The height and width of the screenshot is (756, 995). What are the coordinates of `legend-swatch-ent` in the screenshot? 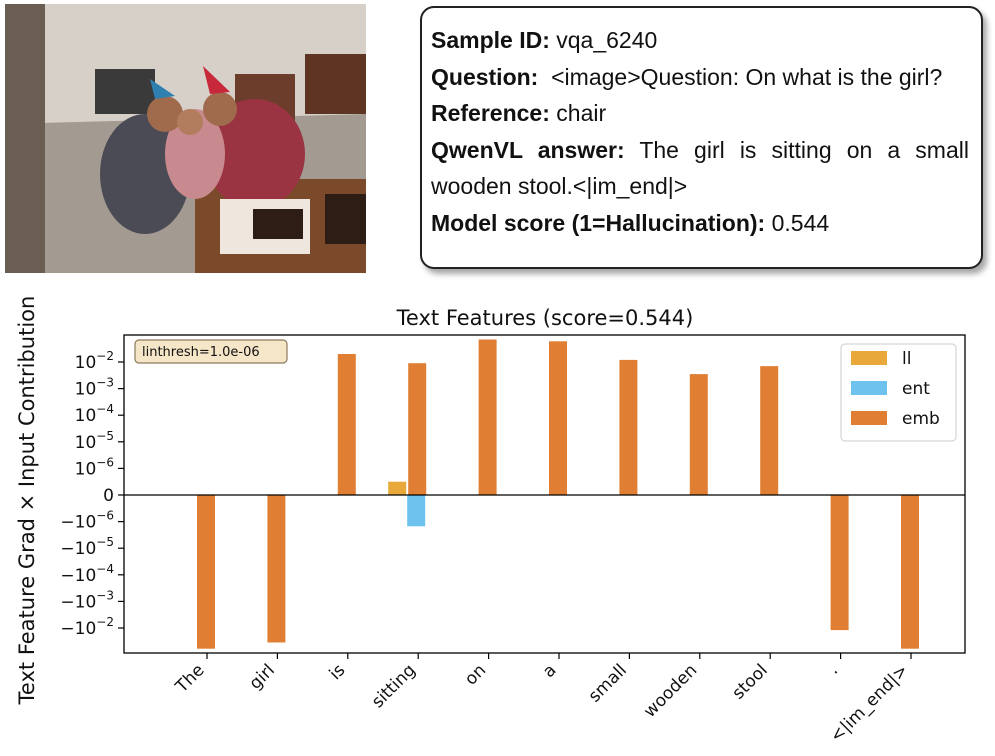 It's located at (869, 388).